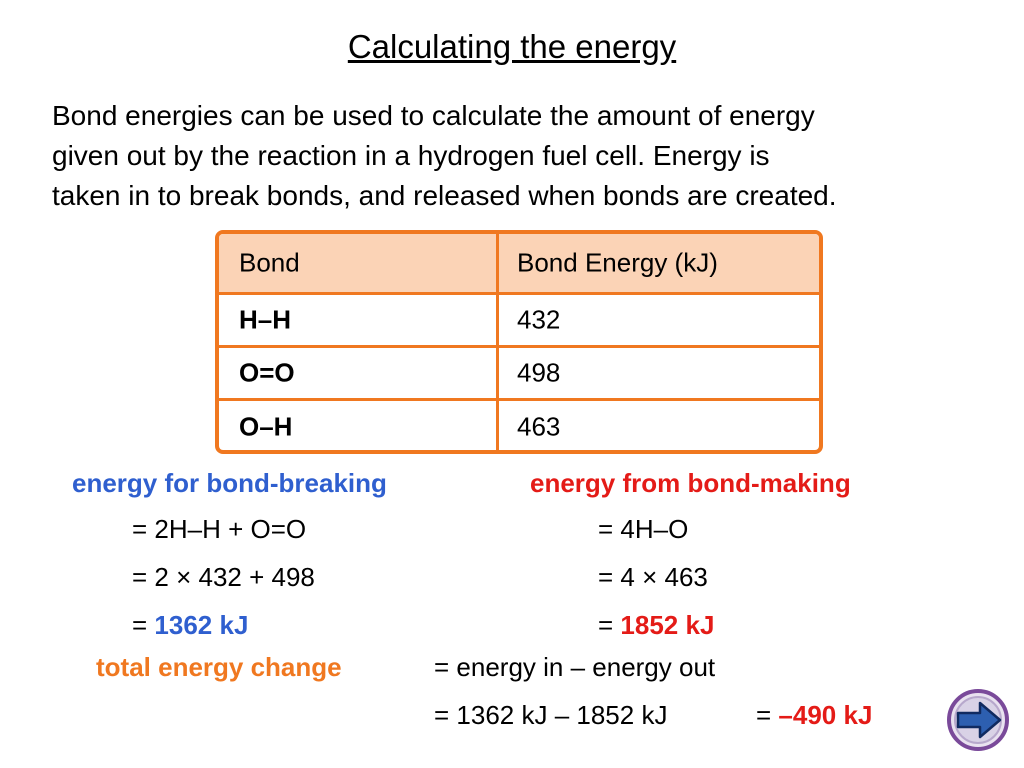 The height and width of the screenshot is (768, 1024). What do you see at coordinates (267, 372) in the screenshot?
I see `bond-cell: O=O` at bounding box center [267, 372].